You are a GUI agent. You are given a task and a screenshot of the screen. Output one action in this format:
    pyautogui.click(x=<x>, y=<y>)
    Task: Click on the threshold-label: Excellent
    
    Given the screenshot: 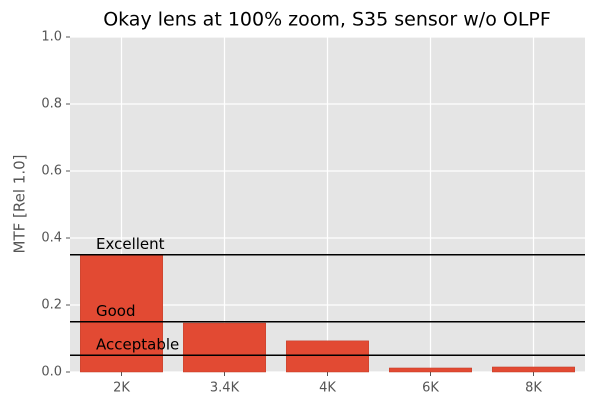 What is the action you would take?
    pyautogui.click(x=130, y=244)
    